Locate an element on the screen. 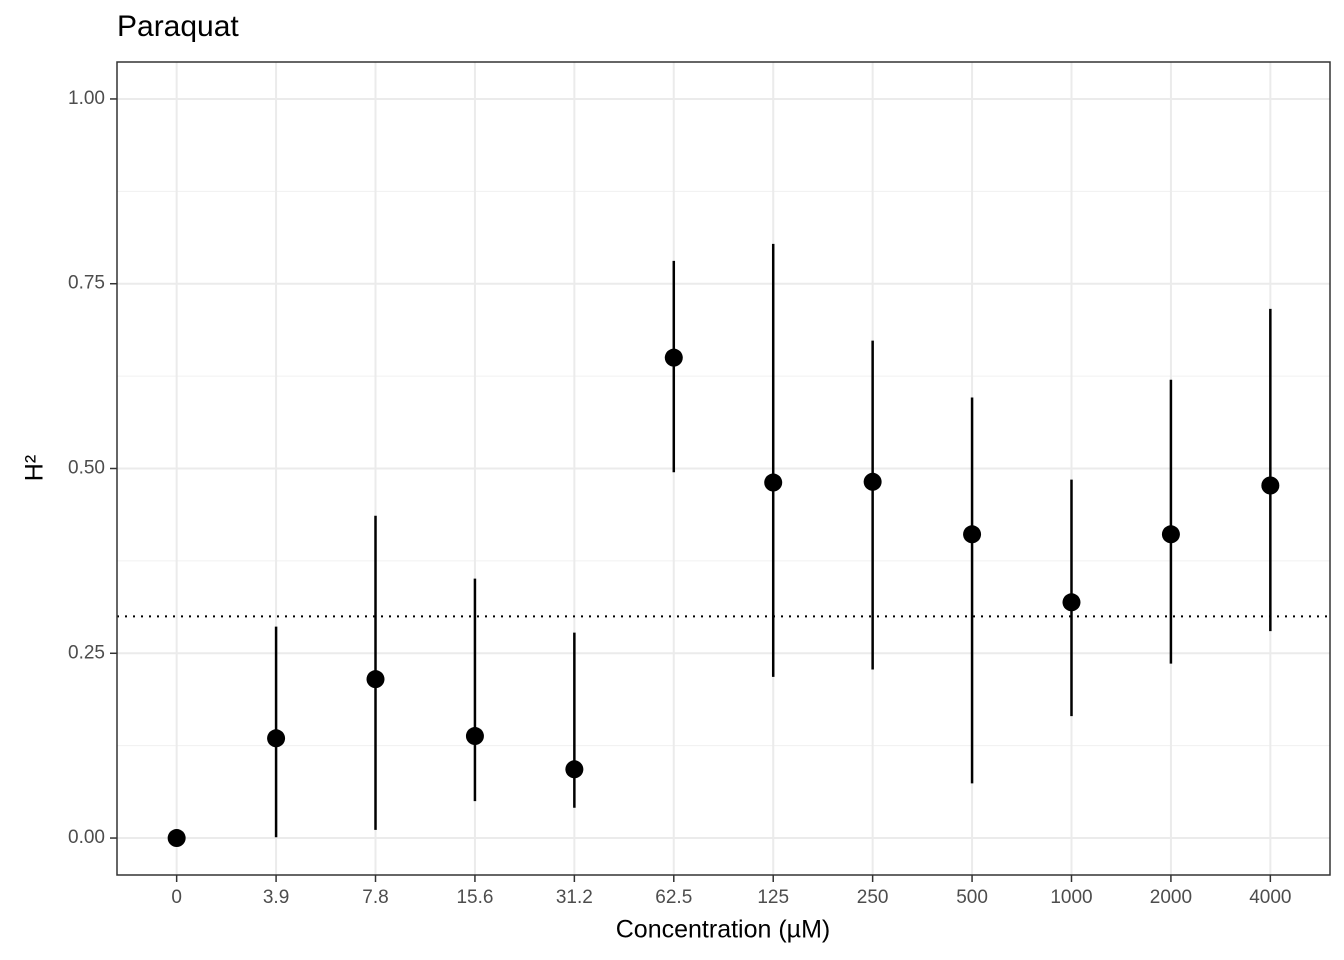 The height and width of the screenshot is (960, 1344). y-tick-label: 0.50 is located at coordinates (86, 468).